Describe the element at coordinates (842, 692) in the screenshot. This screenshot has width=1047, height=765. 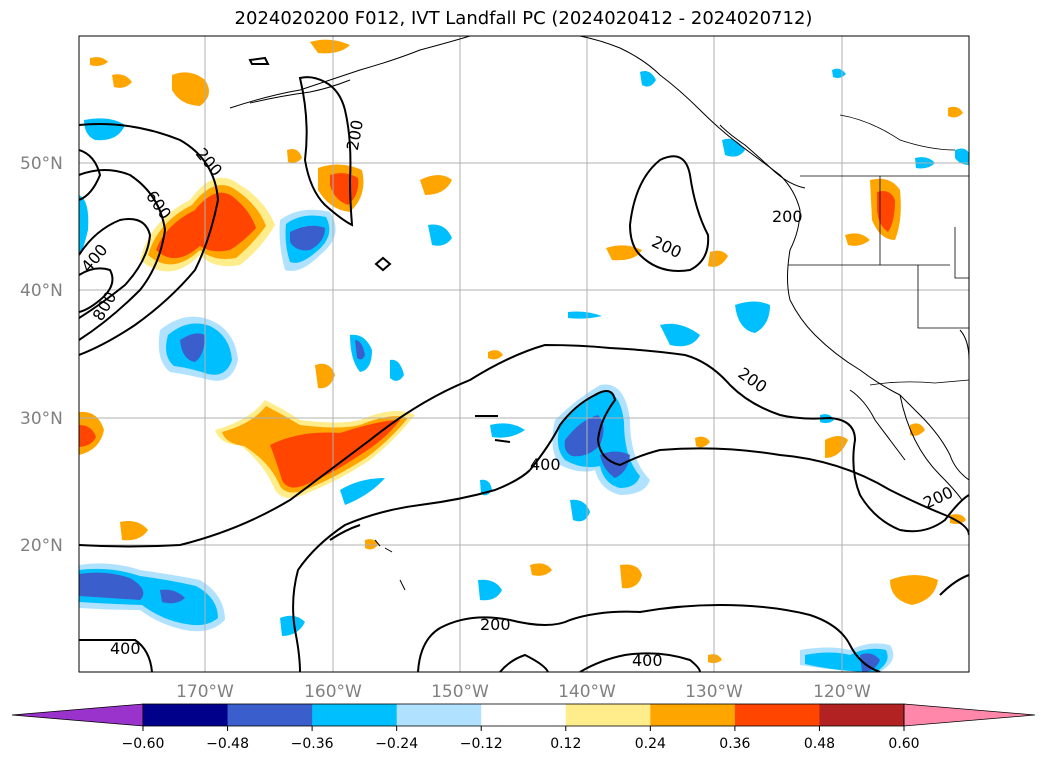
I see `lon-label-120w: 120°W` at that location.